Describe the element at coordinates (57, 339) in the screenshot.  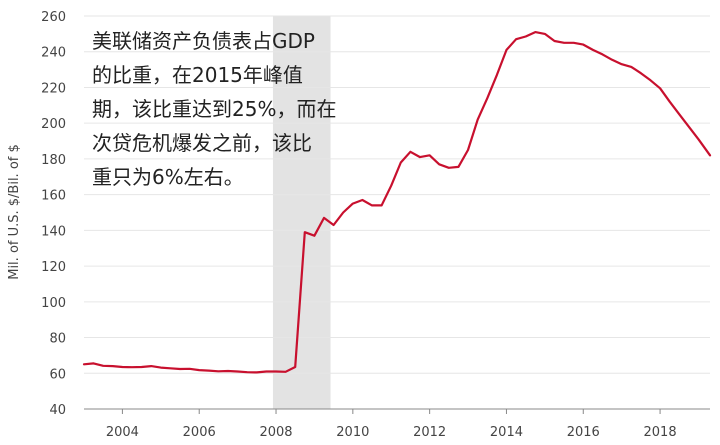
I see `y-tick-label-80: 80` at that location.